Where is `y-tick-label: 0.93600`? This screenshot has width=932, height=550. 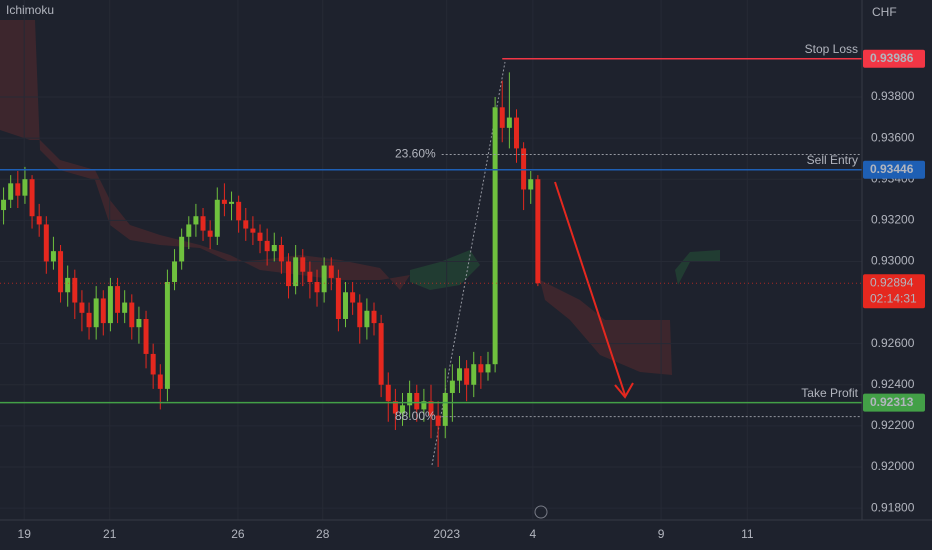
y-tick-label: 0.93600 is located at coordinates (893, 137).